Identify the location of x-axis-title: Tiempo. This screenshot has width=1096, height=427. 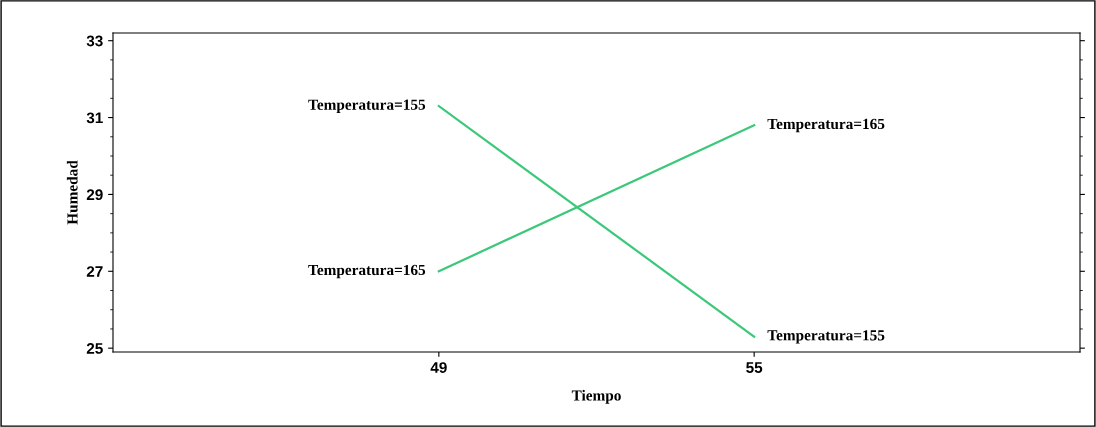
(596, 396).